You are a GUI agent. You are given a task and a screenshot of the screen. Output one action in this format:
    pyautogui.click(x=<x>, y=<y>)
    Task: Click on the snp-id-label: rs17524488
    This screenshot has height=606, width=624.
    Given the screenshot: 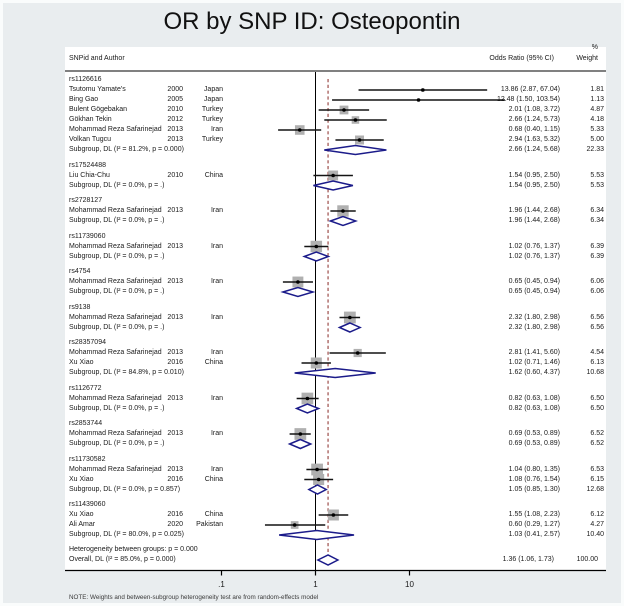 What is the action you would take?
    pyautogui.click(x=87, y=165)
    